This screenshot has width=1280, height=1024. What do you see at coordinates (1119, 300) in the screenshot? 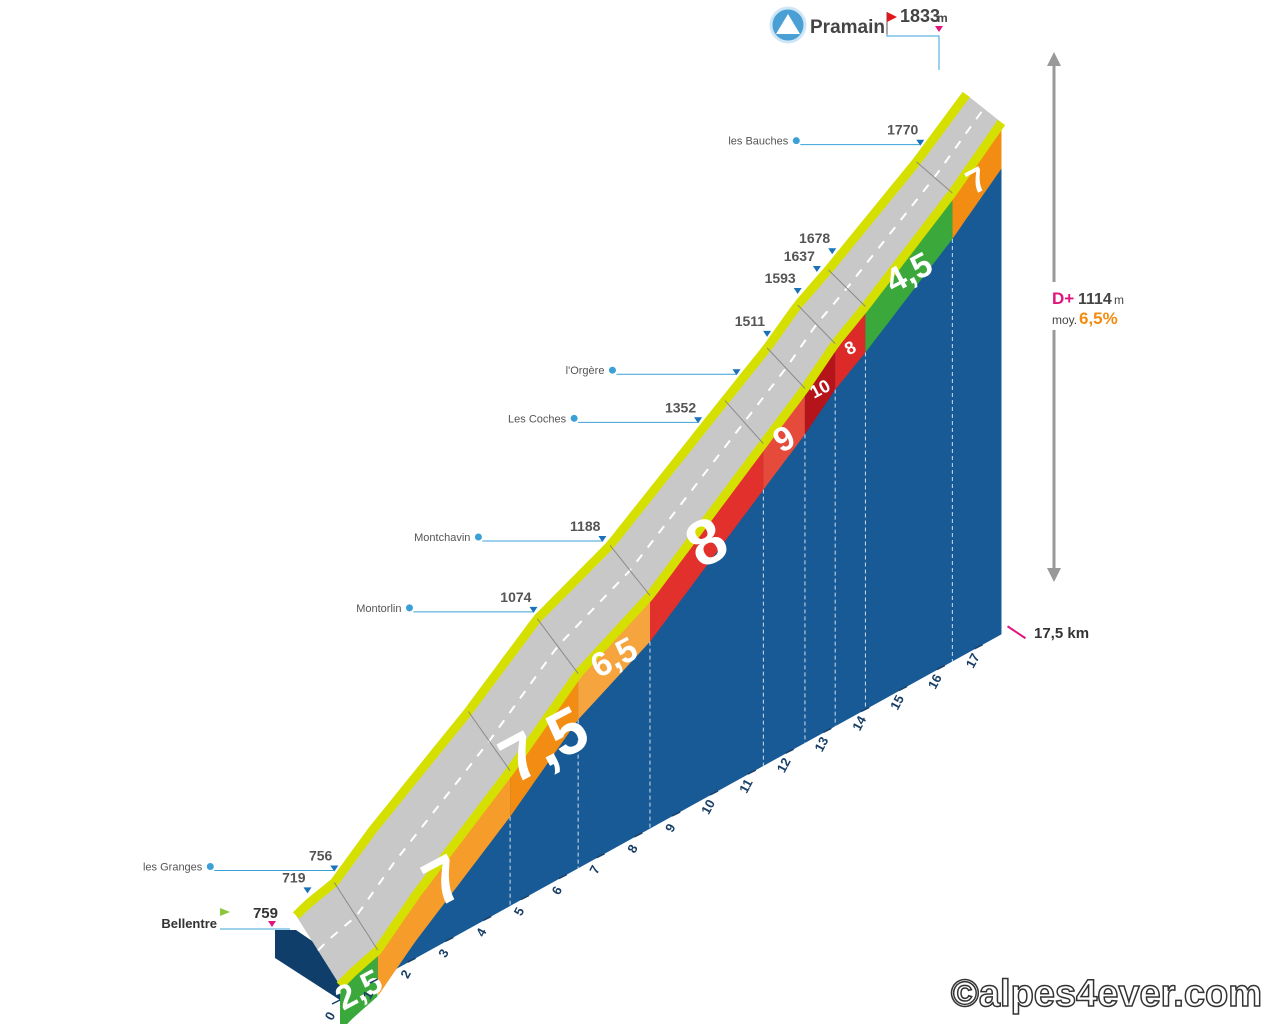
I see `elevation-gain-unit: m` at bounding box center [1119, 300].